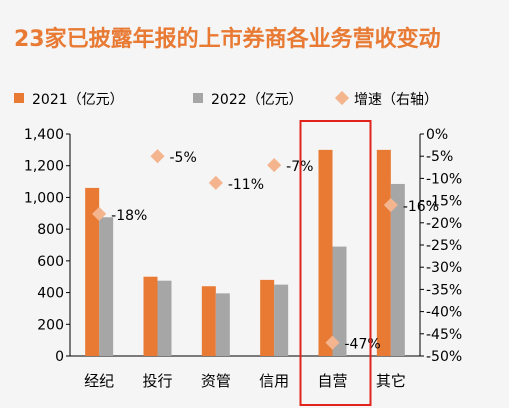 Image resolution: width=509 pixels, height=408 pixels. Describe the element at coordinates (216, 381) in the screenshot. I see `category-label: 资管` at that location.